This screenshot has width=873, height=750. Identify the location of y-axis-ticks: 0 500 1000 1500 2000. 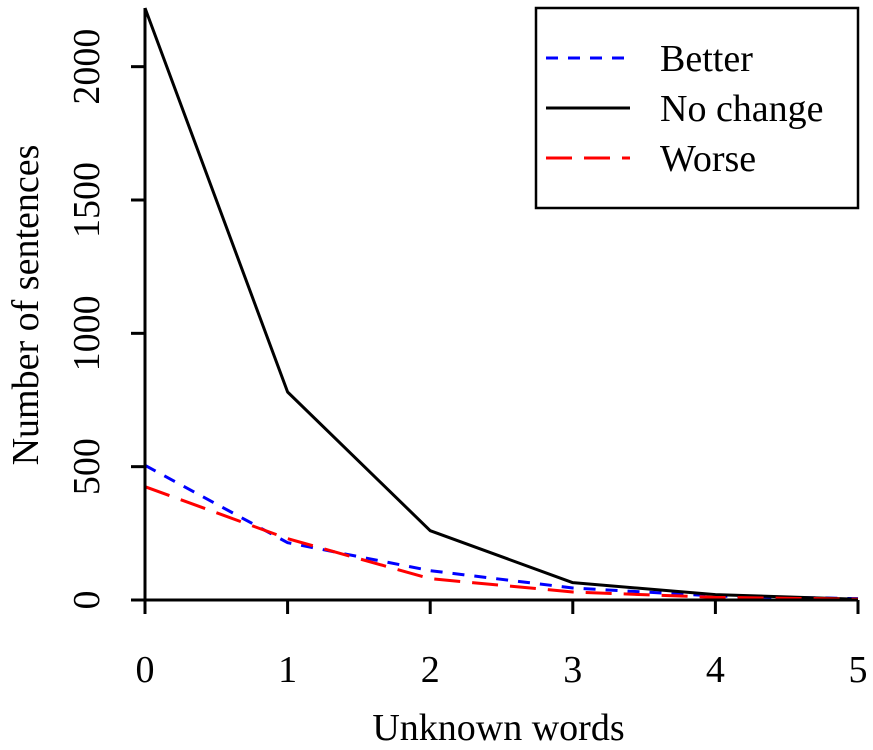
(105, 319).